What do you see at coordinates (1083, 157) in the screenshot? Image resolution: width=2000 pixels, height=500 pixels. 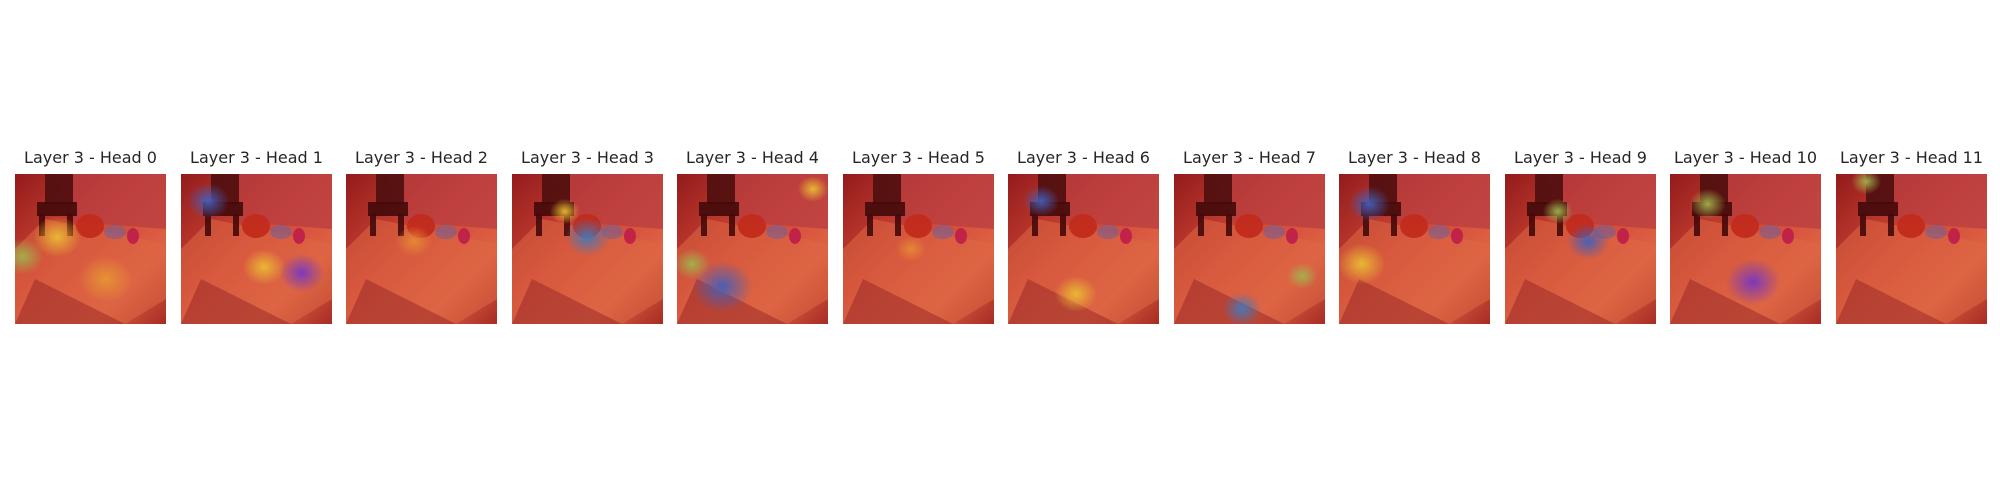 I see `panel-title: Layer 3 - Head 6` at bounding box center [1083, 157].